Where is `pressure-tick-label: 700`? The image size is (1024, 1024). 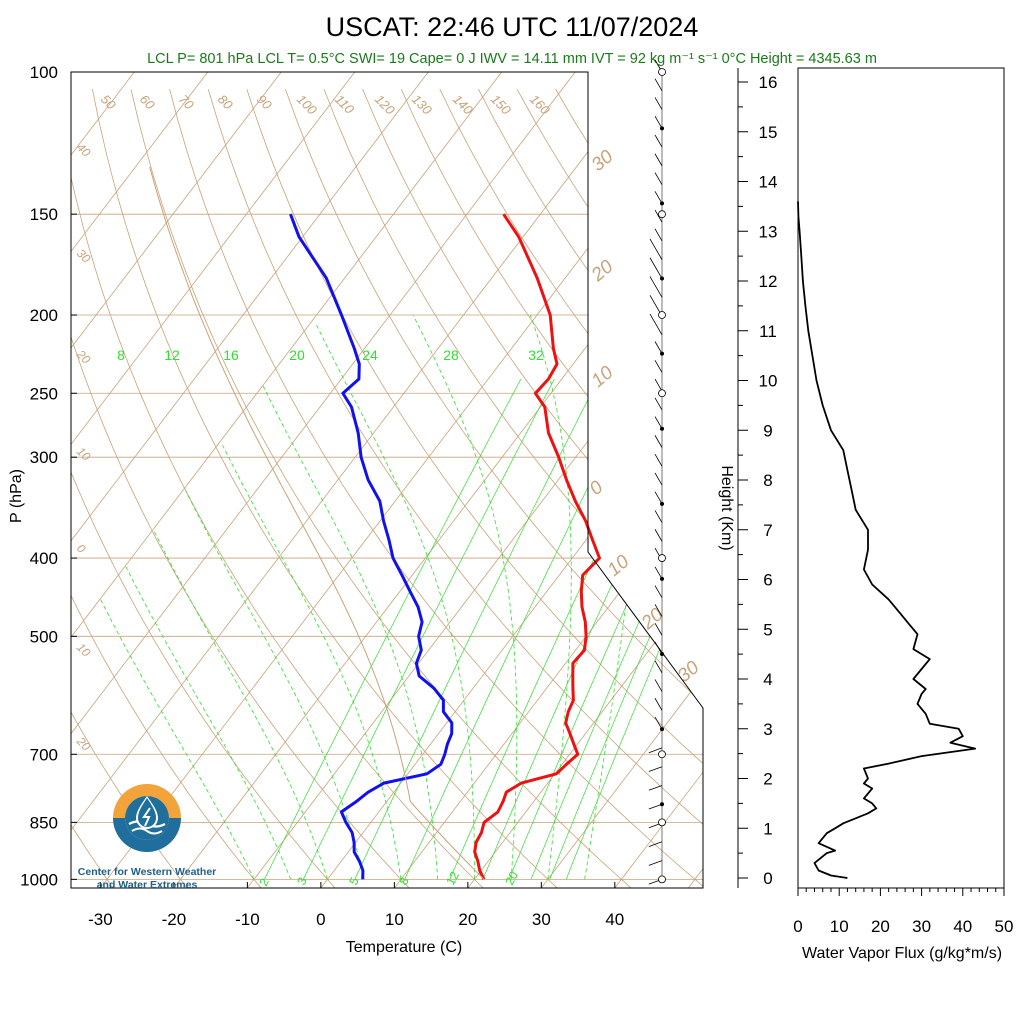
pressure-tick-label: 700 is located at coordinates (44, 754).